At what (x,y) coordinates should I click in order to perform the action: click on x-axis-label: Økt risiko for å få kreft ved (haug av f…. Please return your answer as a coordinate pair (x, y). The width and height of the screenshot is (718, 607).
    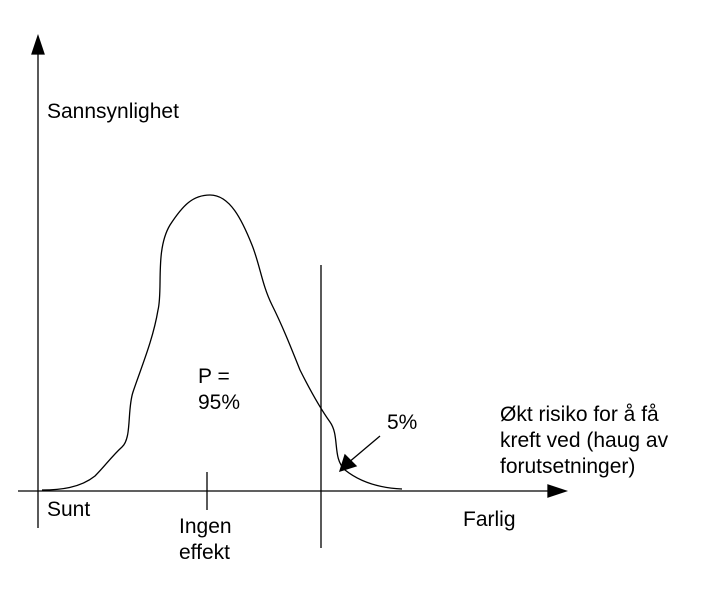
    Looking at the image, I should click on (584, 440).